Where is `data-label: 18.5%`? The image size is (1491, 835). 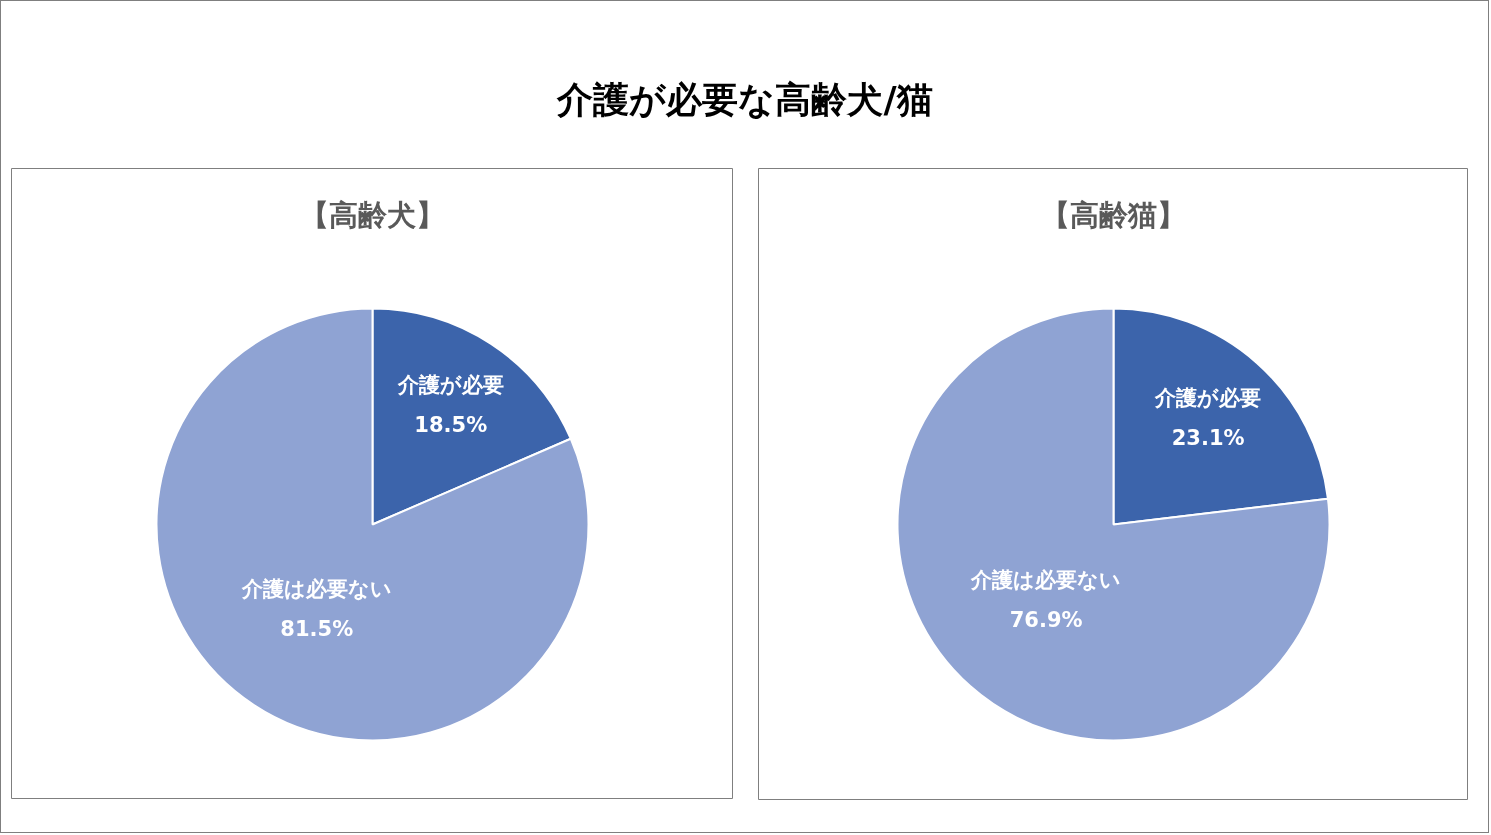 data-label: 18.5% is located at coordinates (451, 425).